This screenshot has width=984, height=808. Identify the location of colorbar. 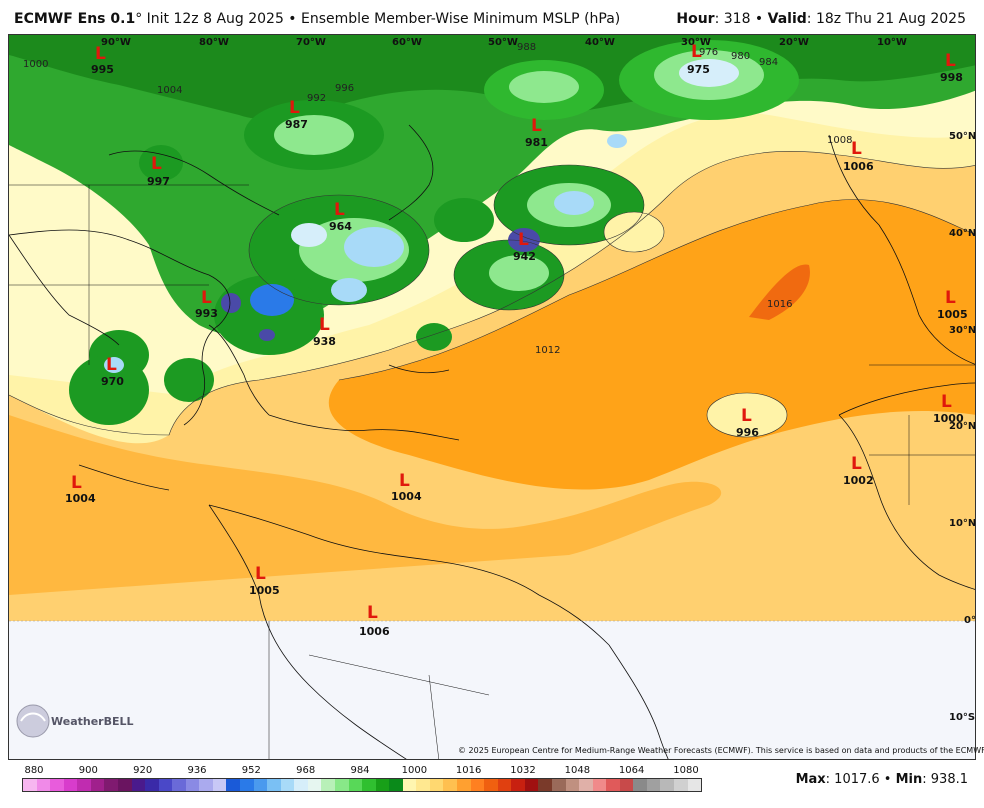
(362, 785).